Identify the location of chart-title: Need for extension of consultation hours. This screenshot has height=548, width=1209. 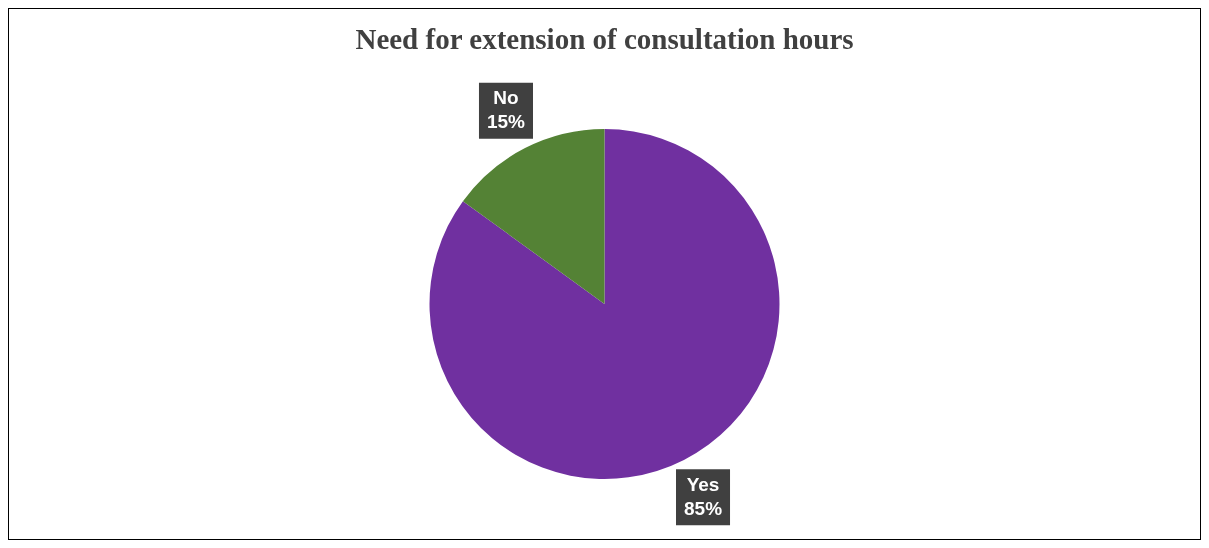
(604, 39).